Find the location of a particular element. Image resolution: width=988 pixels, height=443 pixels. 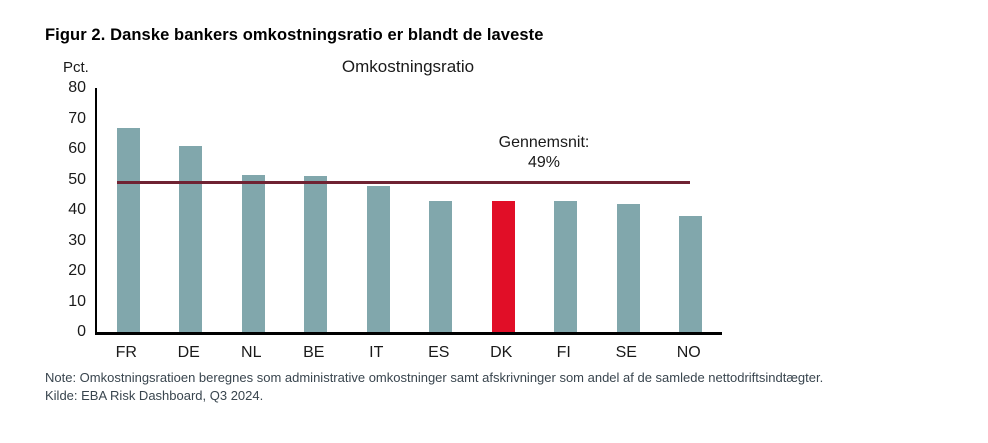

bar-be is located at coordinates (316, 254).